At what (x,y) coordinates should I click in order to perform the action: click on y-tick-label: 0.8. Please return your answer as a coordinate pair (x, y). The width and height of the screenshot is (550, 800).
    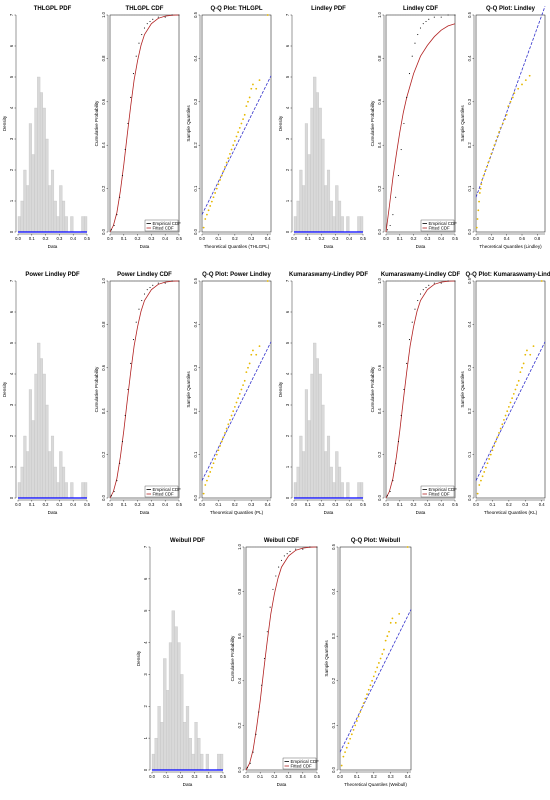
    Looking at the image, I should click on (239, 591).